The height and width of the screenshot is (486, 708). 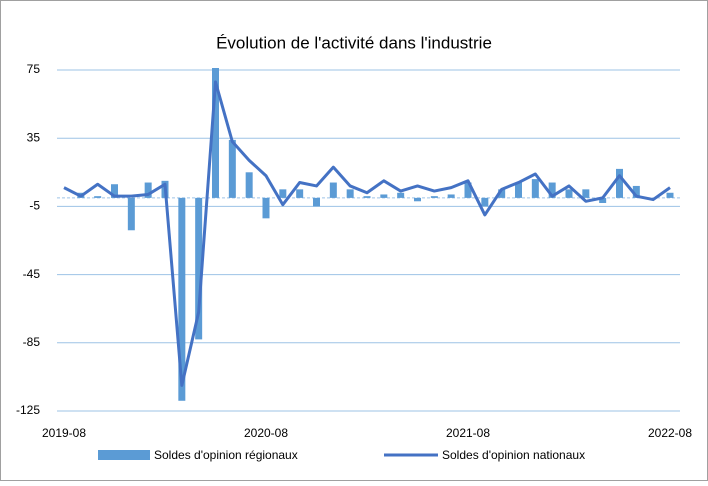 I want to click on legend-label: Soldes d'opinion régionaux, so click(x=226, y=455).